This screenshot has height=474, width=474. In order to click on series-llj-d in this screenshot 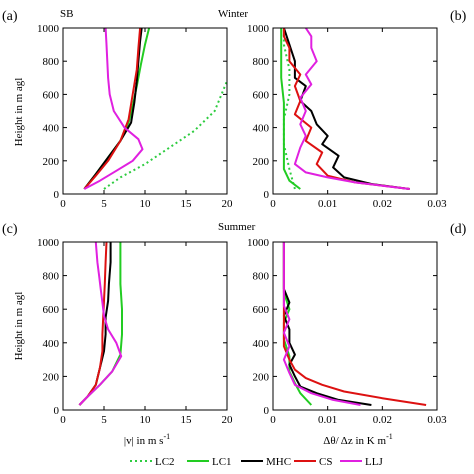, I will do `click(321, 324)`.